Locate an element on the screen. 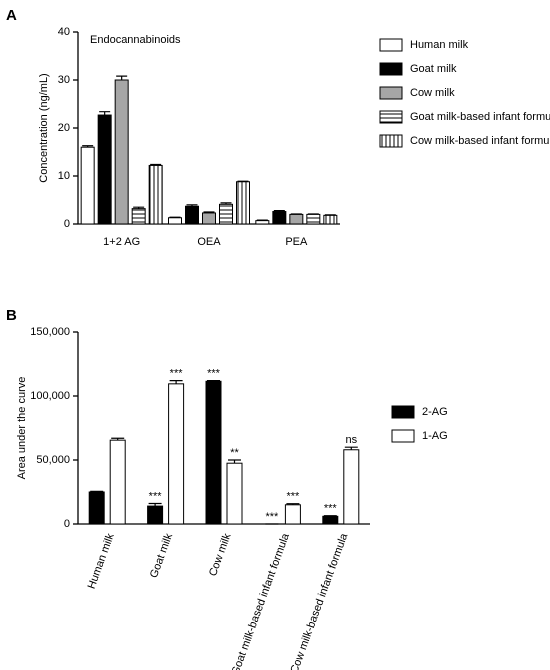 The width and height of the screenshot is (550, 670). significance-label: ns is located at coordinates (351, 440).